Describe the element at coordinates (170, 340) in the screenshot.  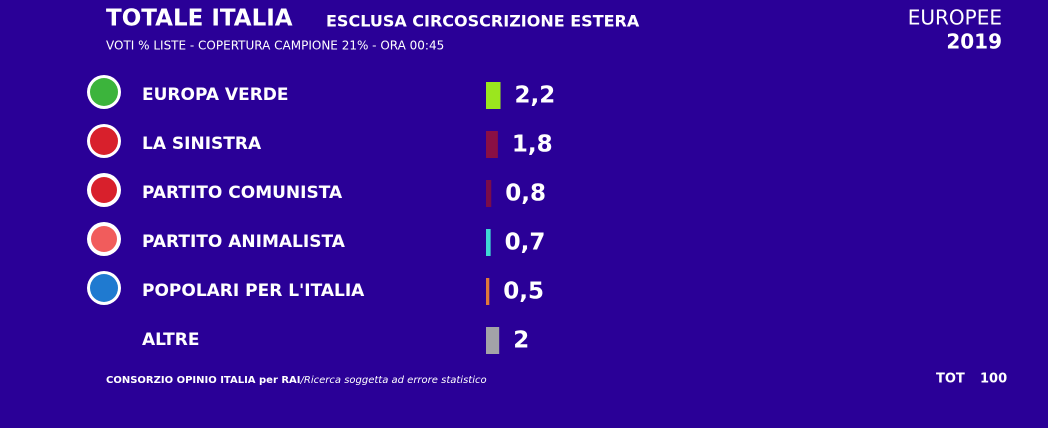
I see `category-label: ALTRE` at that location.